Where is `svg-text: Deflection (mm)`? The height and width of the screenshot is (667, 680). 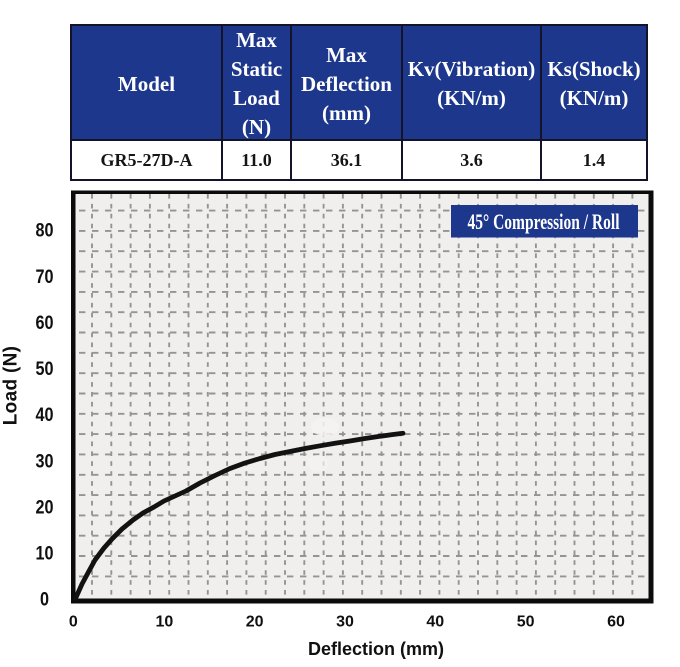 svg-text: Deflection (mm) is located at coordinates (376, 649).